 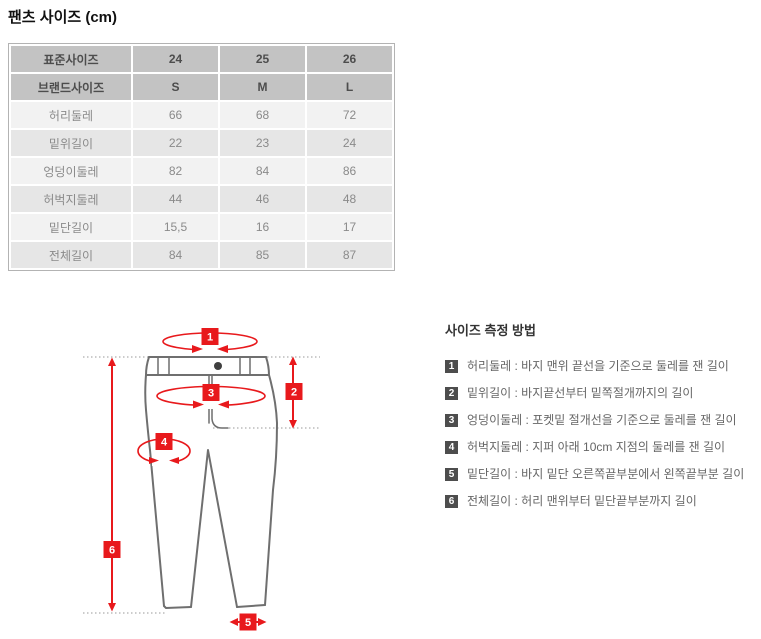 I want to click on cell: 25, so click(x=262, y=59).